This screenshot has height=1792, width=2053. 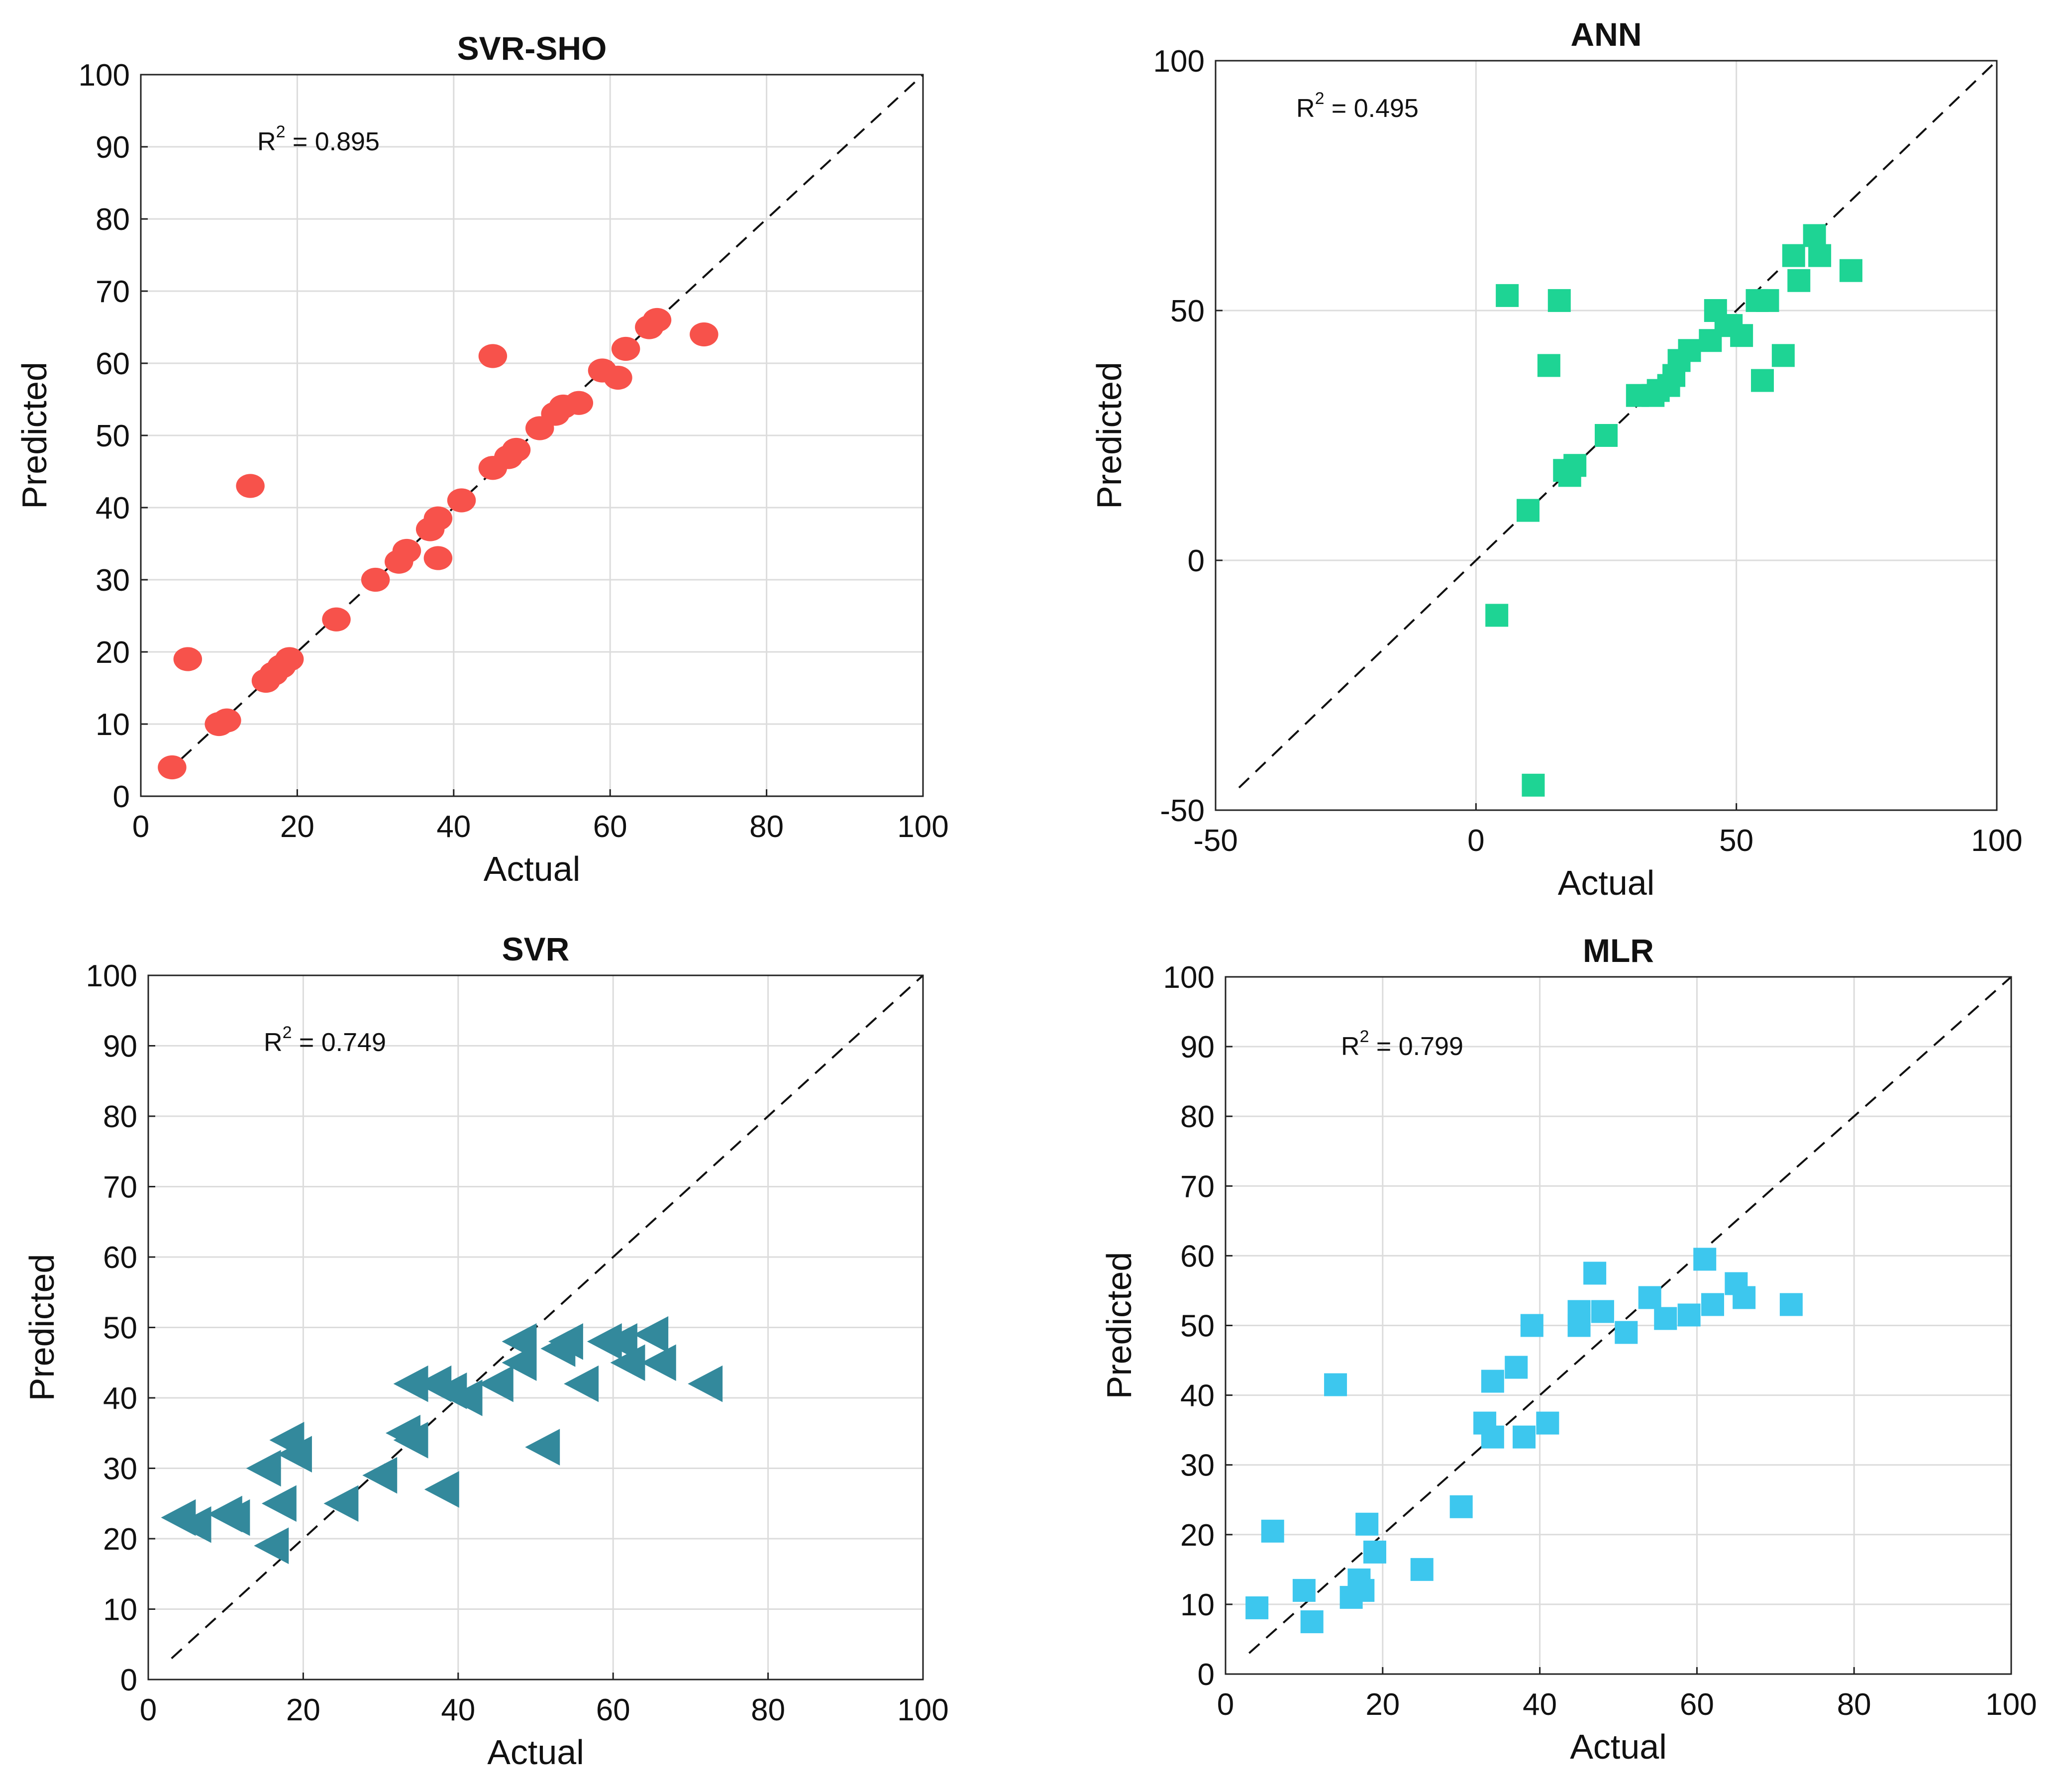 What do you see at coordinates (1606, 34) in the screenshot?
I see `chart-title: ANN` at bounding box center [1606, 34].